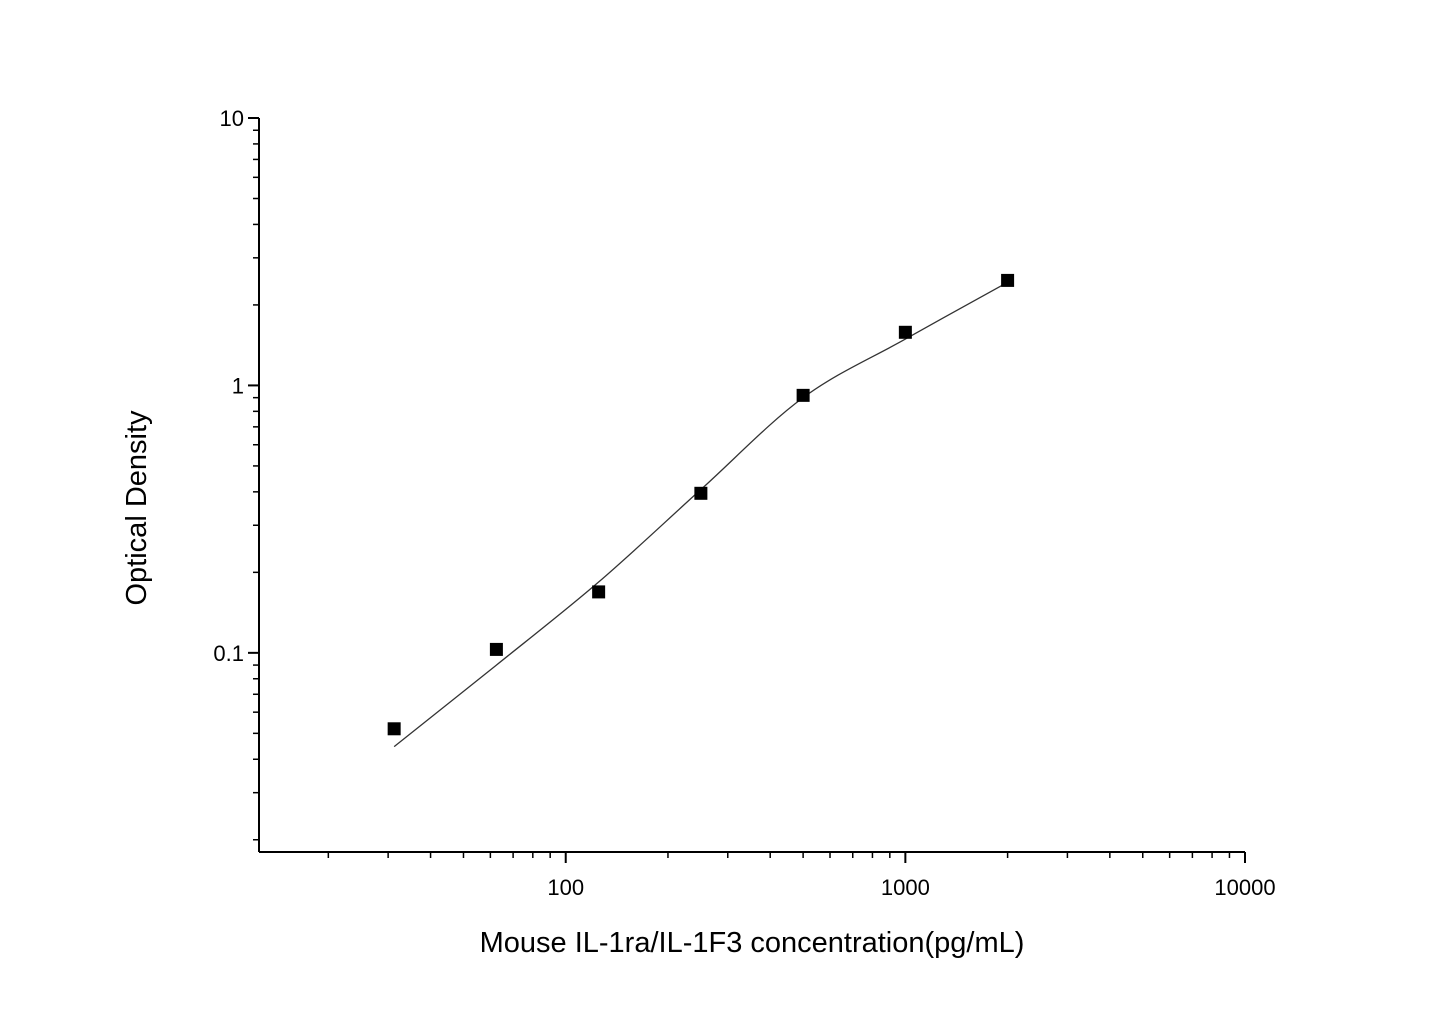 Image resolution: width=1445 pixels, height=1021 pixels. Describe the element at coordinates (905, 887) in the screenshot. I see `x-tick-label: 1000` at that location.